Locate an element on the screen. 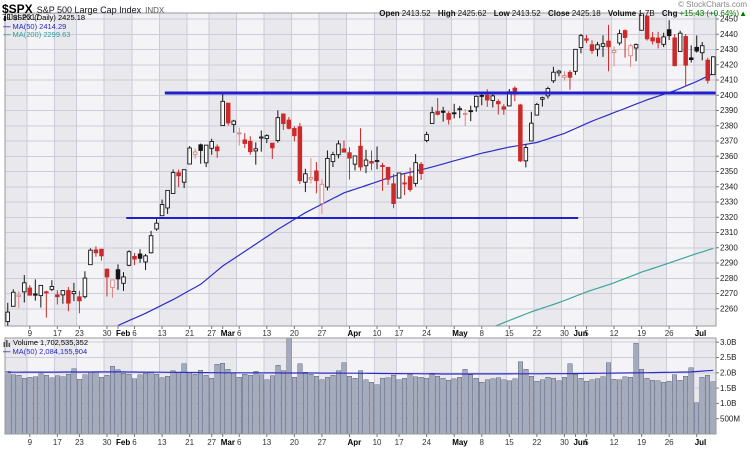  svg-text: 2.5B is located at coordinates (728, 357).